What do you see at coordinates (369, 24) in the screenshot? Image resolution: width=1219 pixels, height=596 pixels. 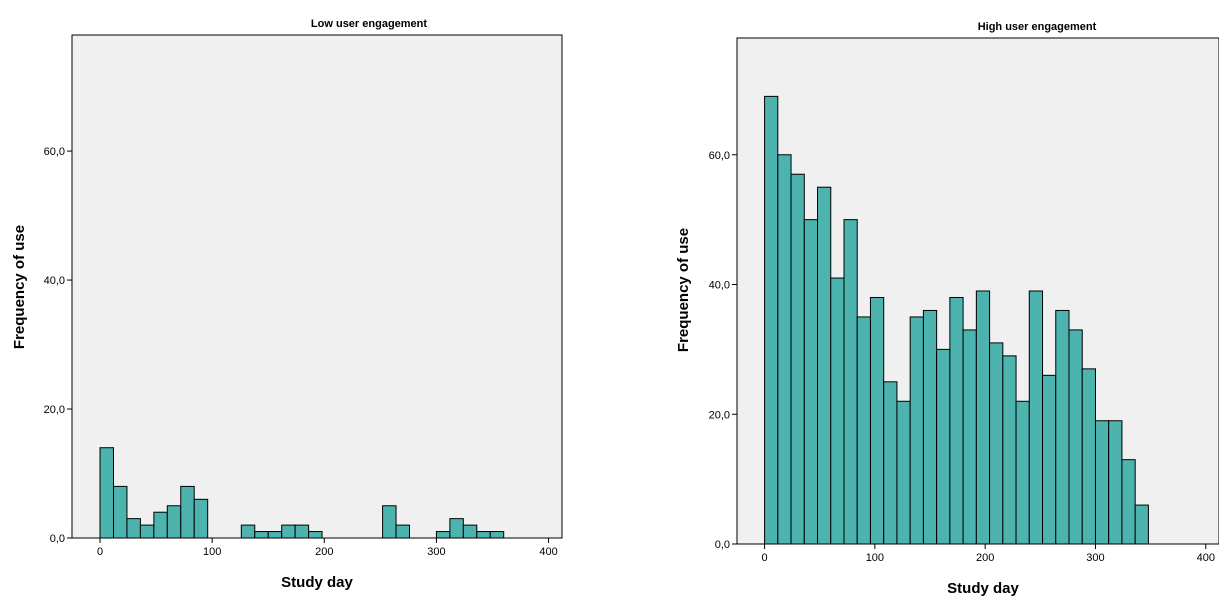 I see `chart-title: Low user engagement` at bounding box center [369, 24].